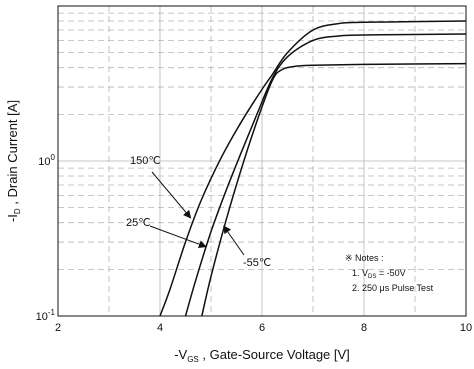 Image resolution: width=474 pixels, height=369 pixels. Describe the element at coordinates (262, 328) in the screenshot. I see `x-tick-label: 6` at that location.